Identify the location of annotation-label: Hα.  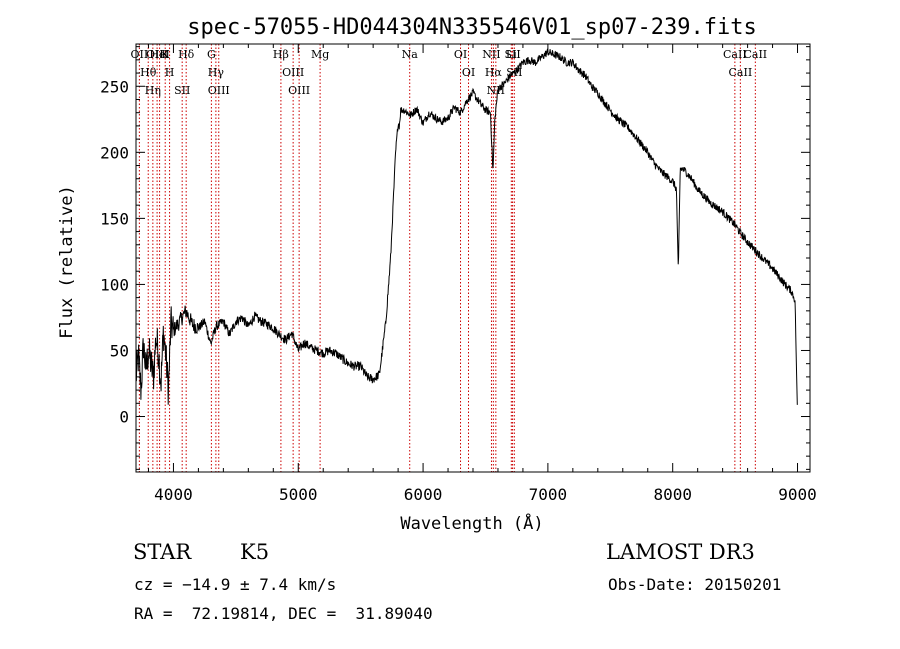
(494, 72).